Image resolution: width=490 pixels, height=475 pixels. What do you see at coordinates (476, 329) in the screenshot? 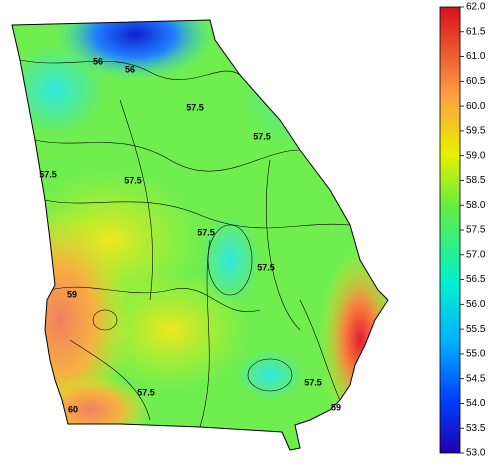
I see `colorbar-tick-label: 55.5` at bounding box center [476, 329].